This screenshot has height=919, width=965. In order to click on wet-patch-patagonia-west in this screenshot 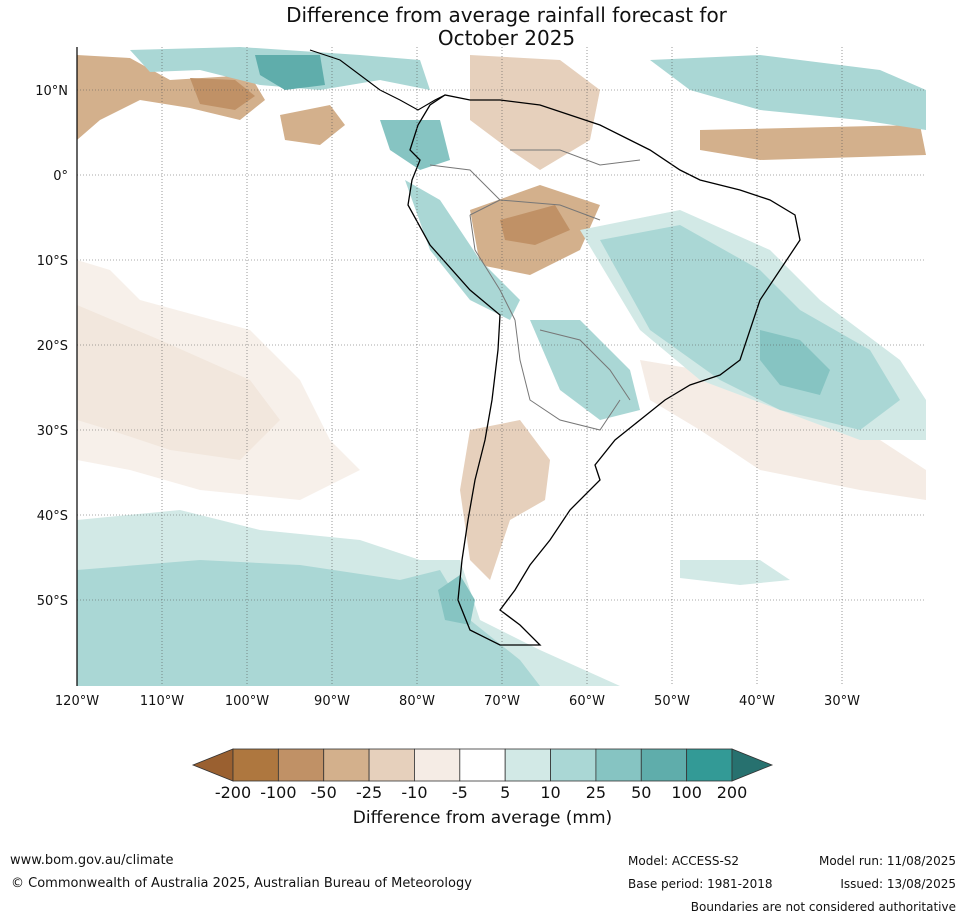, I will do `click(456, 600)`.